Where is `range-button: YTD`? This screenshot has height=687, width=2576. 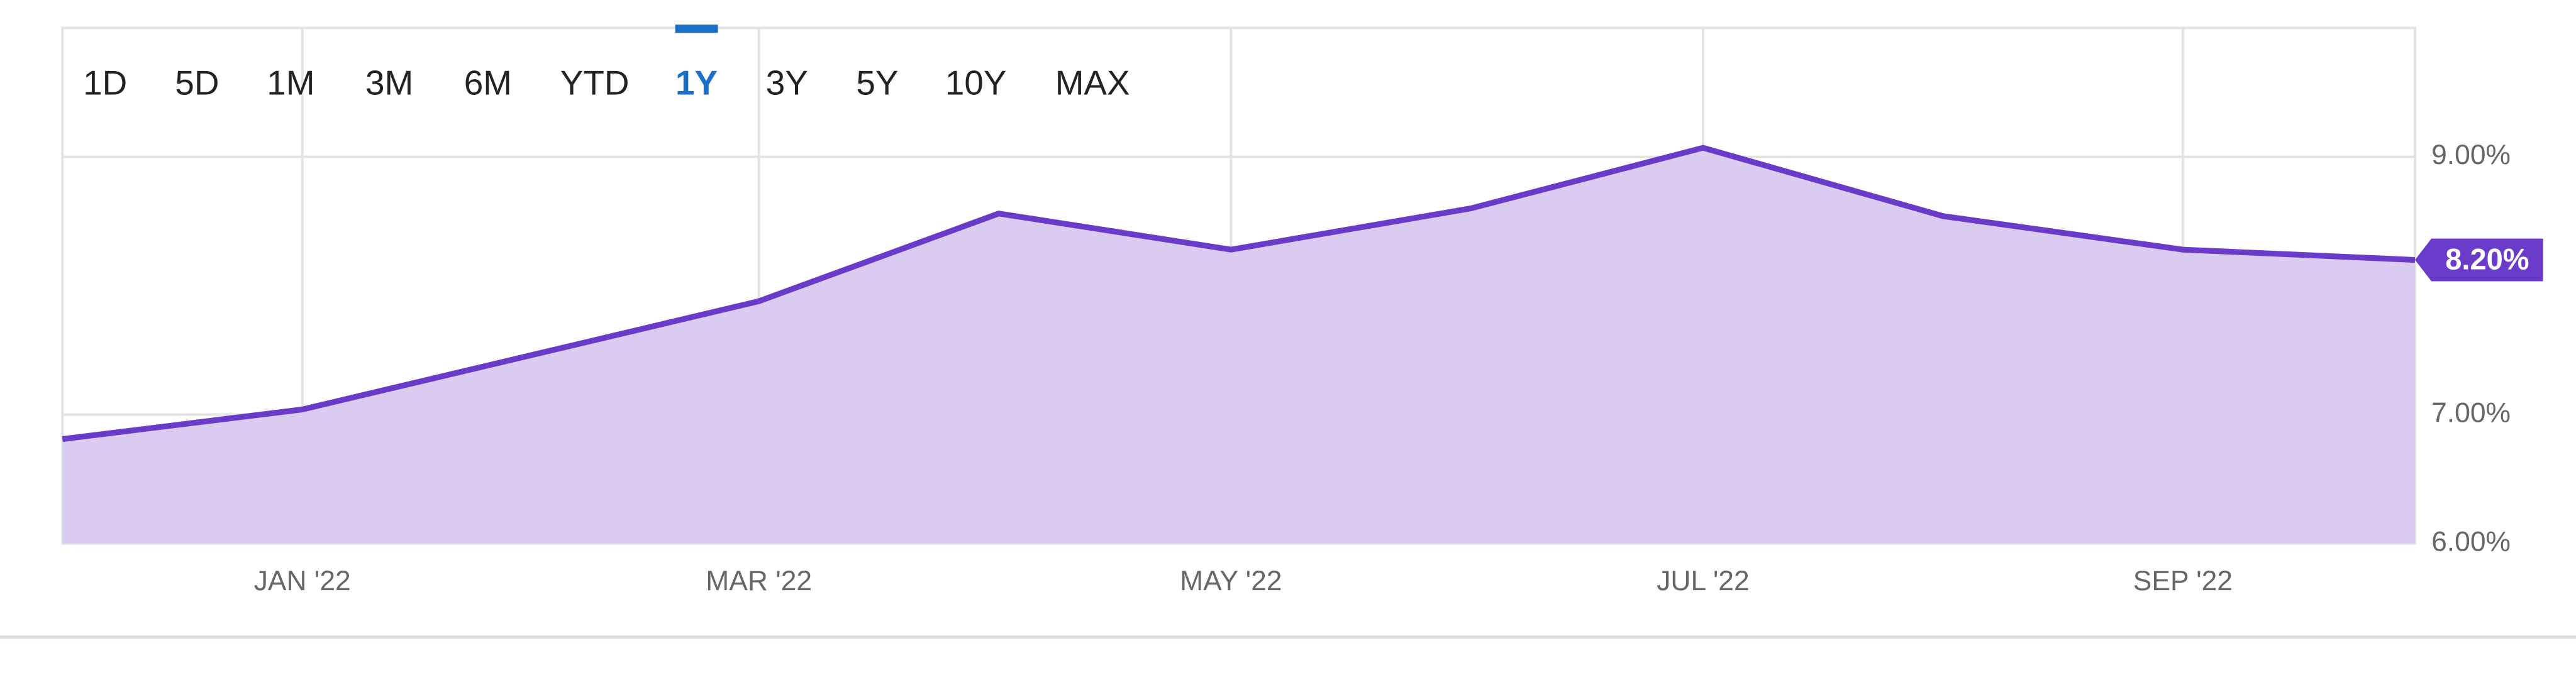
range-button: YTD is located at coordinates (595, 82).